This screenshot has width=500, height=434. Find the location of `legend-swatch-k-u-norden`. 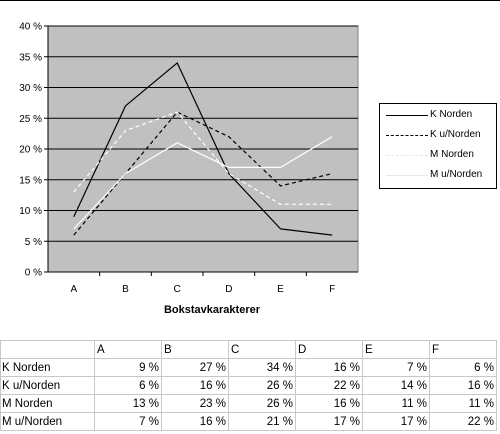

legend-swatch-k-u-norden is located at coordinates (407, 135).